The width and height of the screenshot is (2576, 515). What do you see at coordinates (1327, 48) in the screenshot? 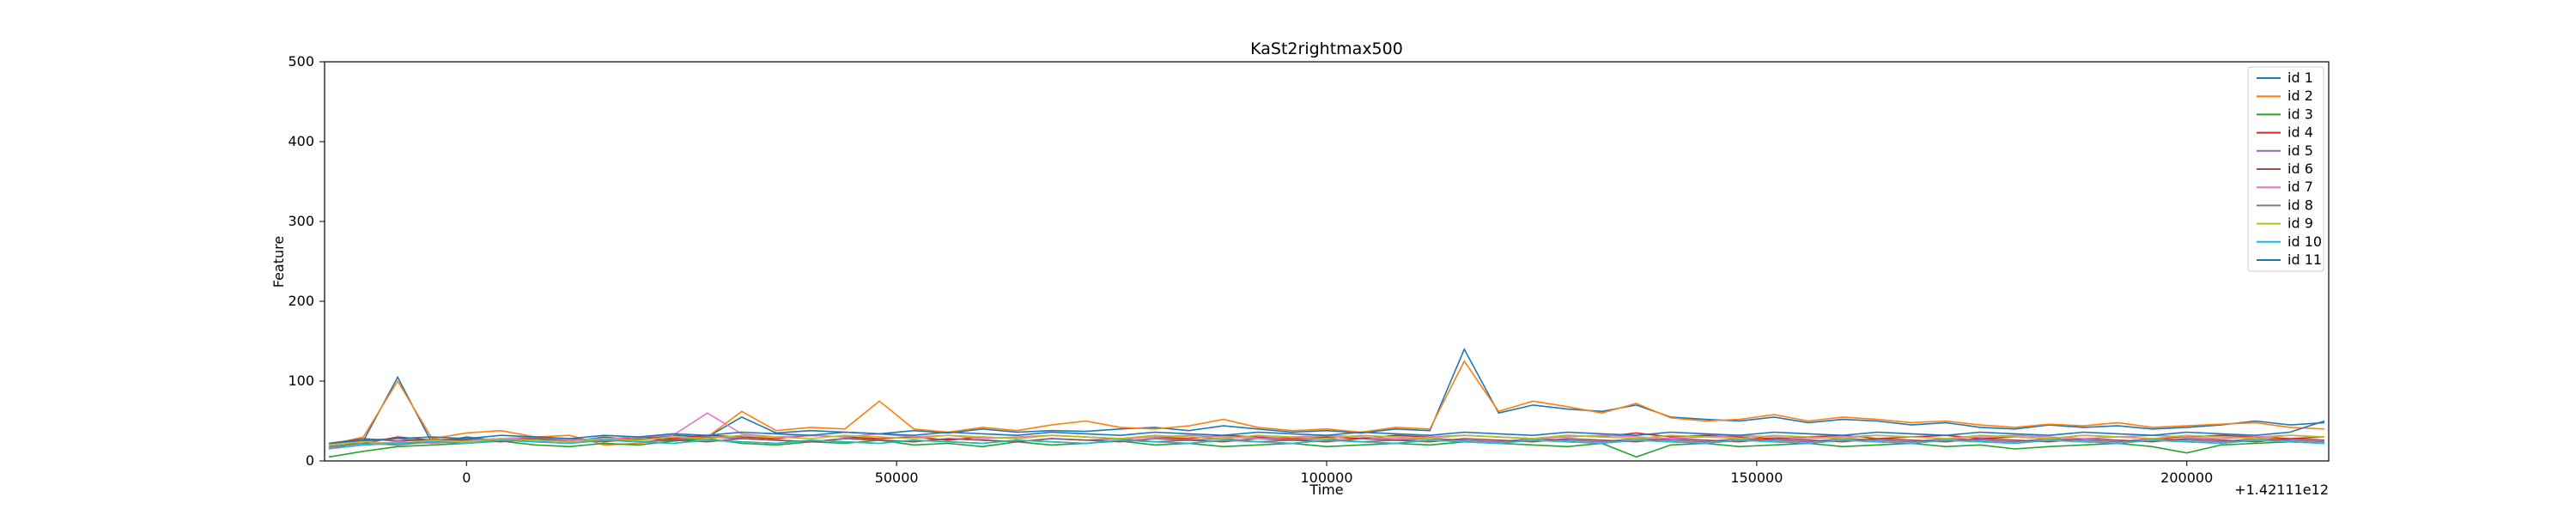
I see `chart-title: KaSt2rightmax500` at bounding box center [1327, 48].